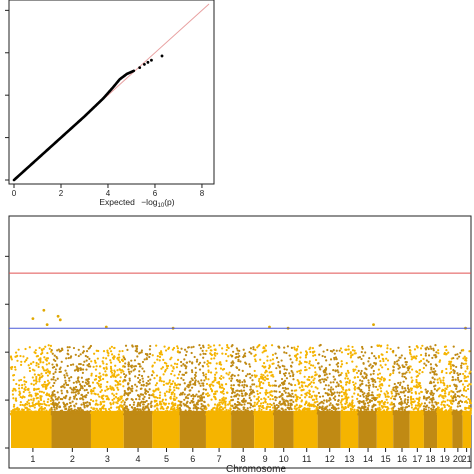 Image resolution: width=474 pixels, height=474 pixels. What do you see at coordinates (202, 193) in the screenshot?
I see `qq-x-tick-label: 8` at bounding box center [202, 193].